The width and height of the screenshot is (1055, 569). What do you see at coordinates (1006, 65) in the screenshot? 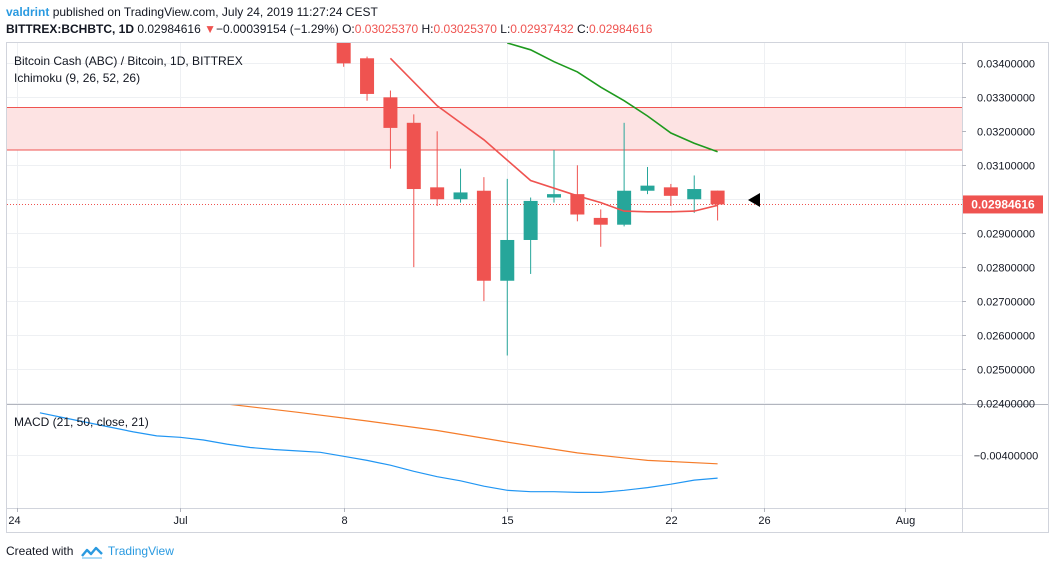
I see `y-tick-label: 0.03400000` at bounding box center [1006, 65].